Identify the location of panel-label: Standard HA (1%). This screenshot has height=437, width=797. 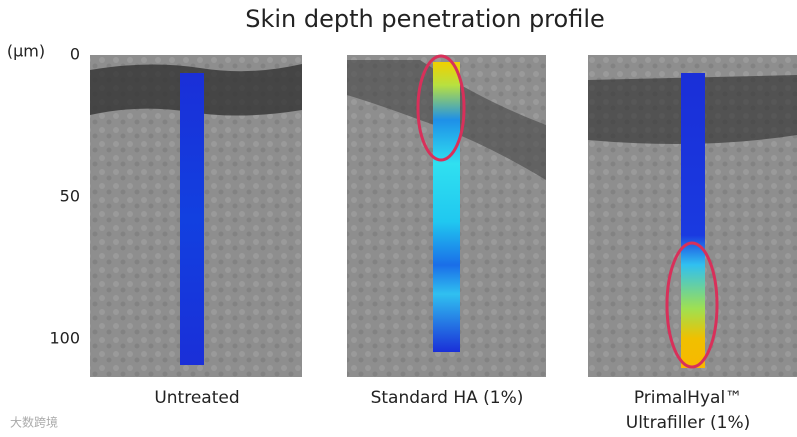
(447, 398).